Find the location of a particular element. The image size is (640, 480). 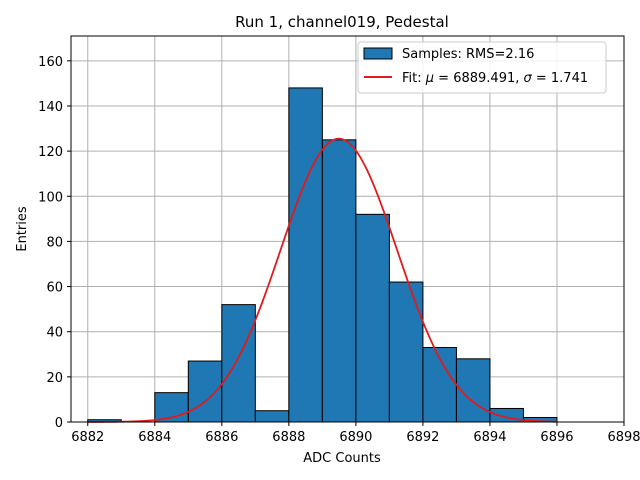

legend-box is located at coordinates (482, 67).